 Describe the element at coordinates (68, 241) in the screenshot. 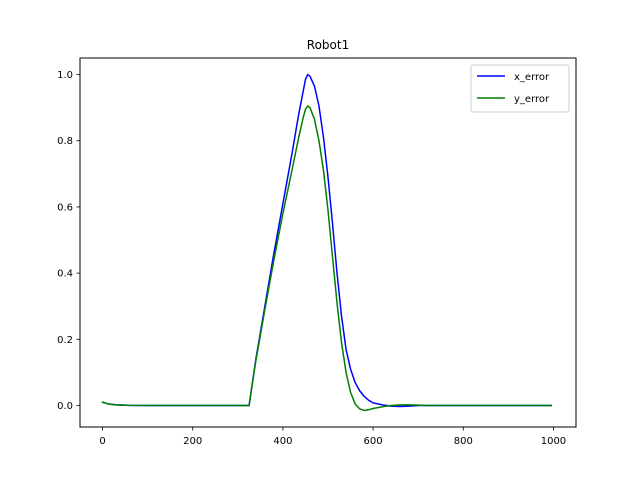

I see `y-axis: 0.0 0.2 0.4 0.6 0.8 1.0` at that location.